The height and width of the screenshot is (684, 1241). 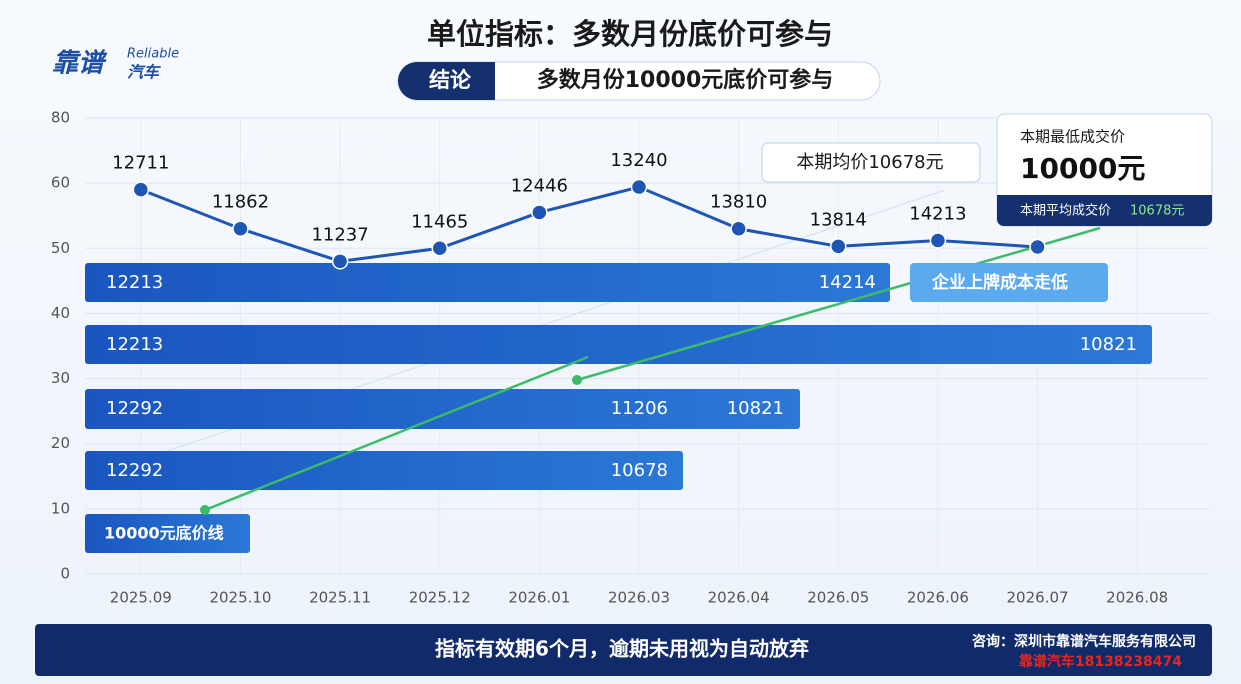 What do you see at coordinates (938, 598) in the screenshot?
I see `x-tick-label: 2026.06` at bounding box center [938, 598].